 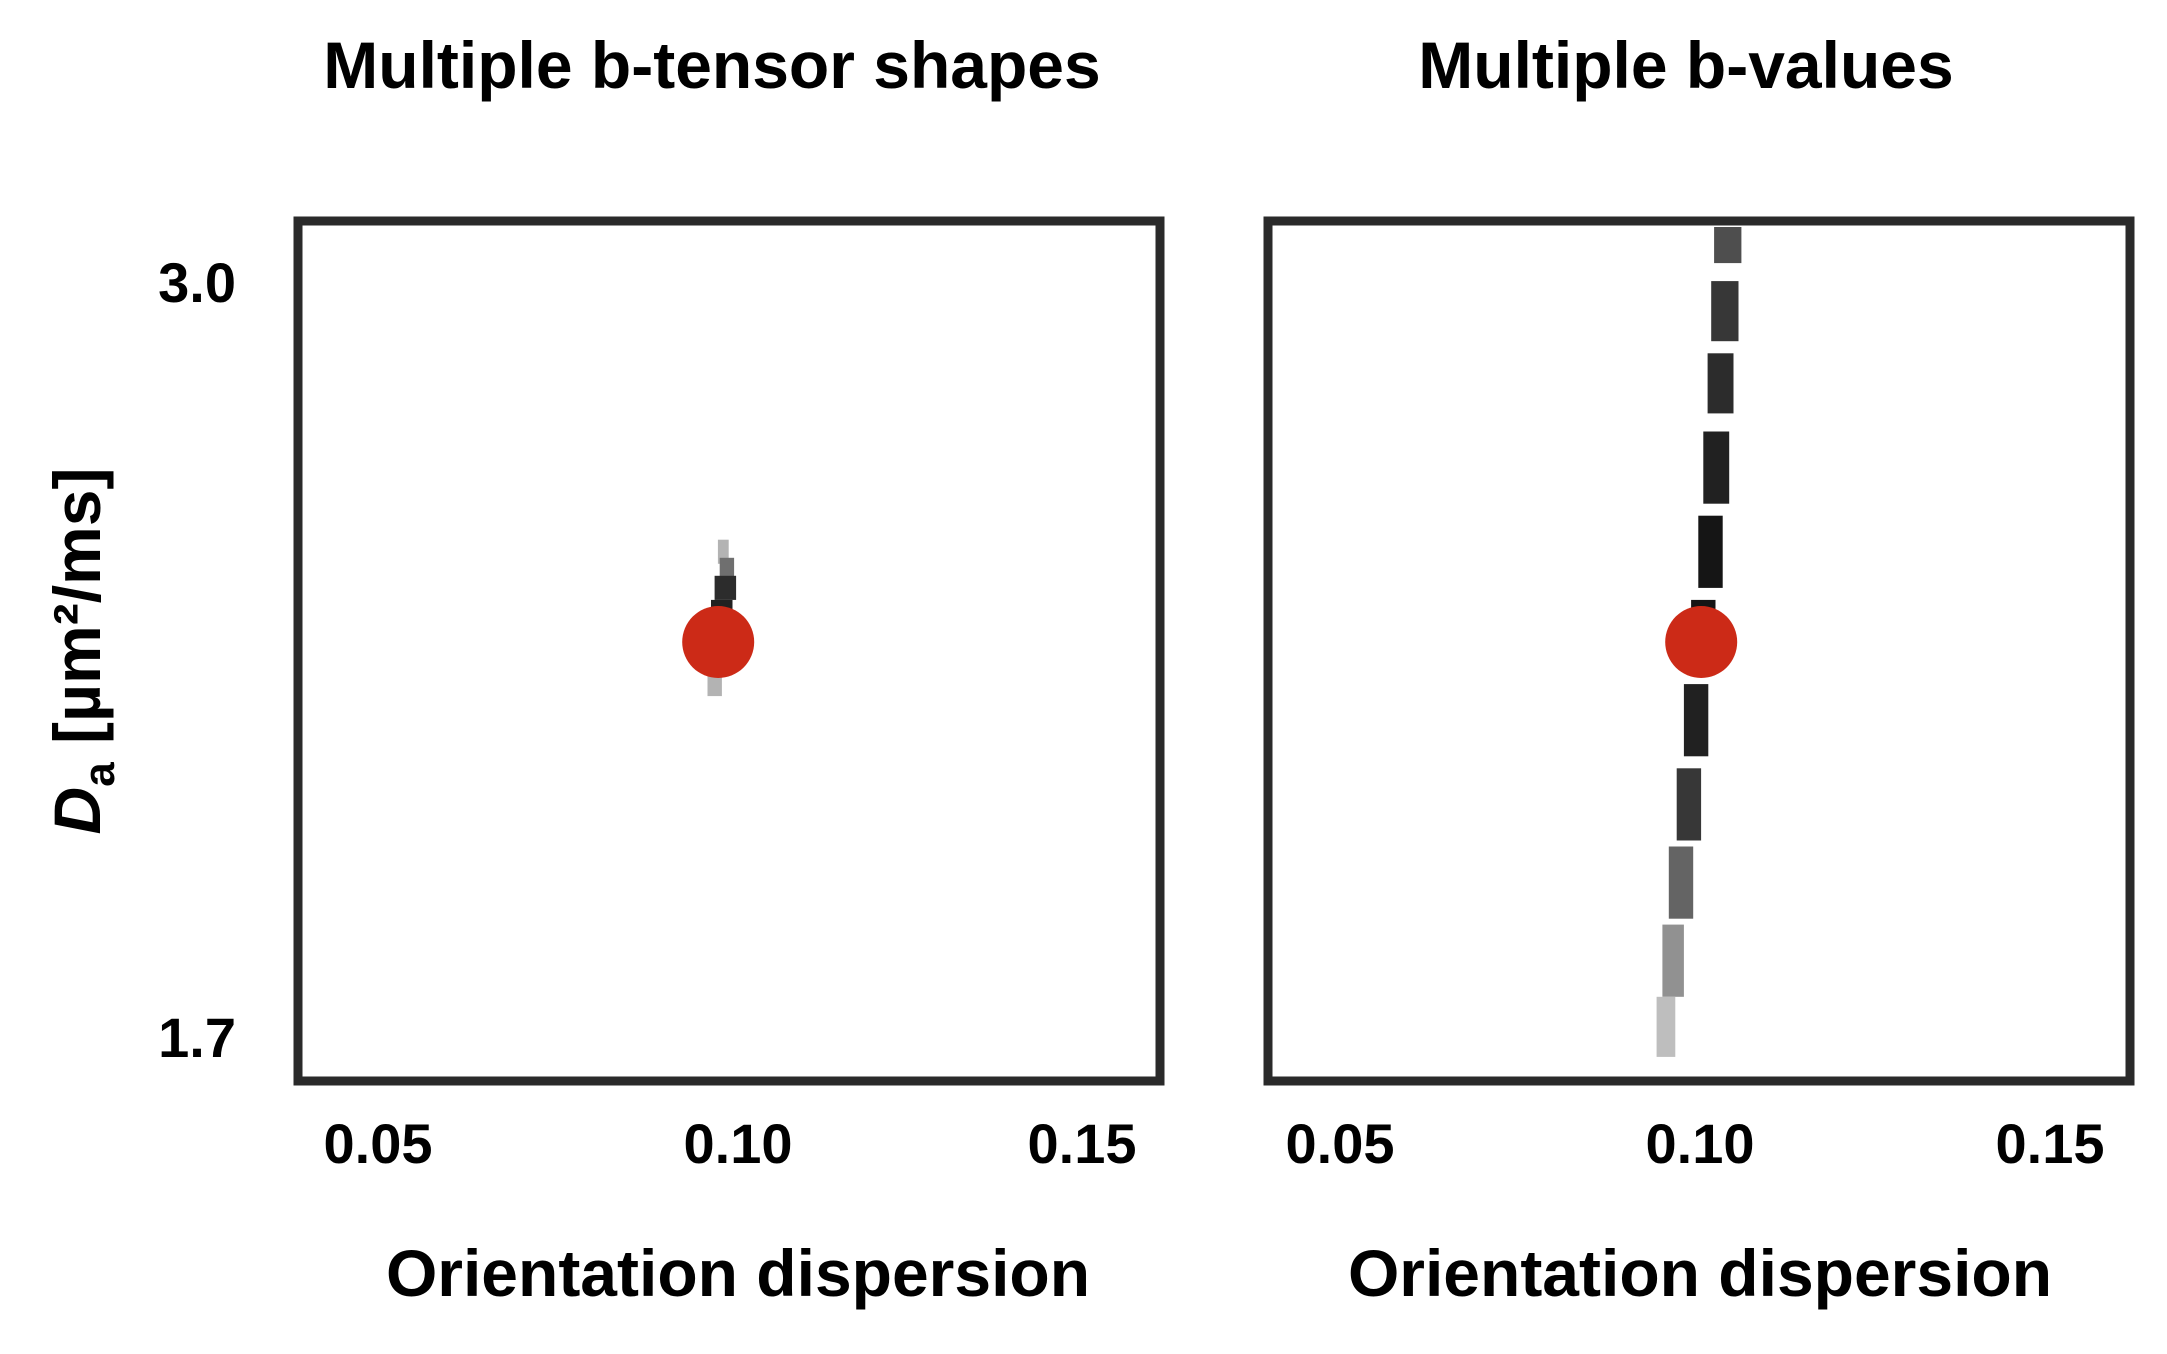 What do you see at coordinates (1685, 65) in the screenshot?
I see `chart-title: Multiple b-values` at bounding box center [1685, 65].